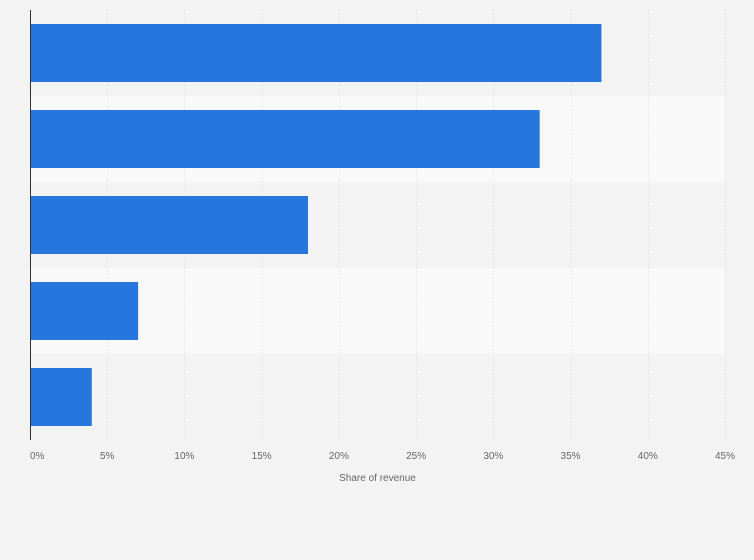 This screenshot has width=754, height=560. What do you see at coordinates (377, 478) in the screenshot?
I see `x-axis-title: Share of revenue` at bounding box center [377, 478].